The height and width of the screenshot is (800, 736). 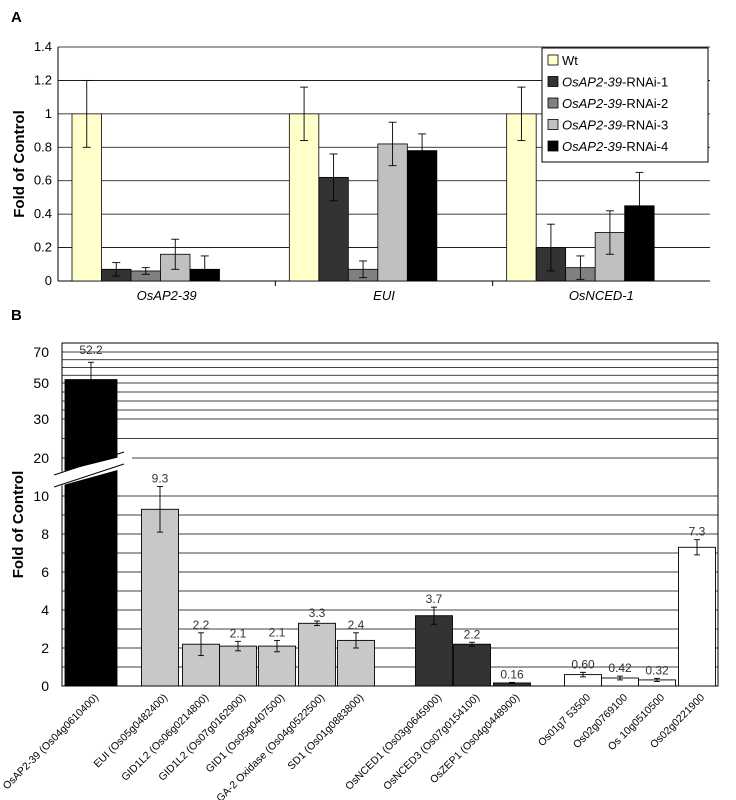 What do you see at coordinates (356, 625) in the screenshot?
I see `data-label: 2.4` at bounding box center [356, 625].